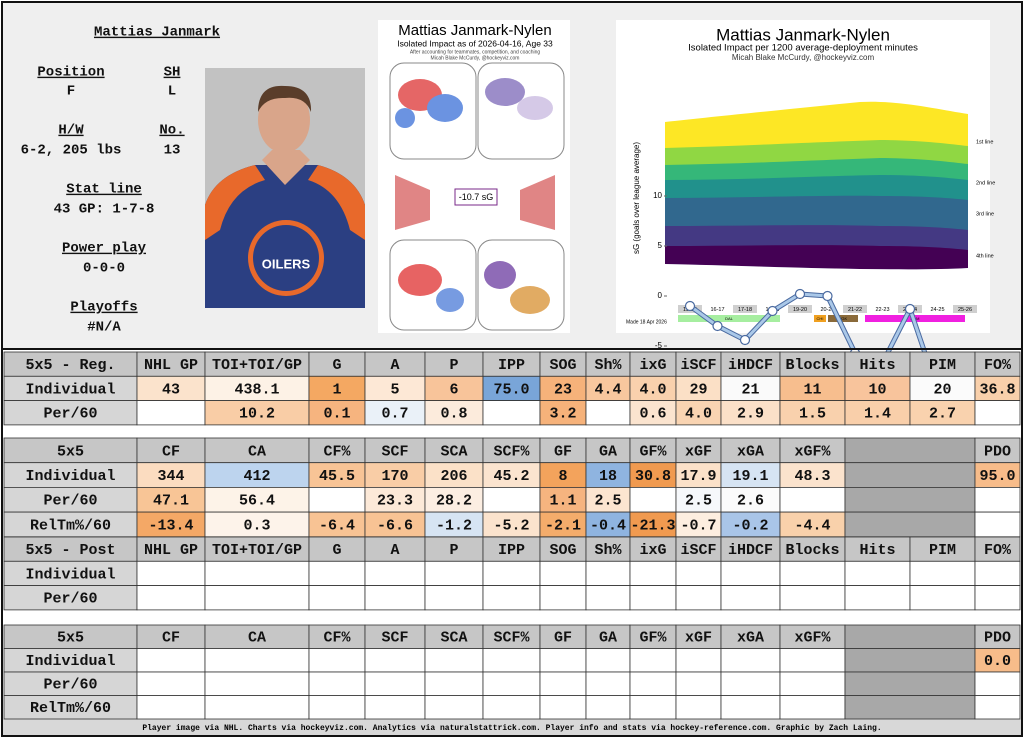 The image size is (1024, 738). What do you see at coordinates (257, 550) in the screenshot?
I see `cell-text: TOI+TOI/GP` at bounding box center [257, 550].